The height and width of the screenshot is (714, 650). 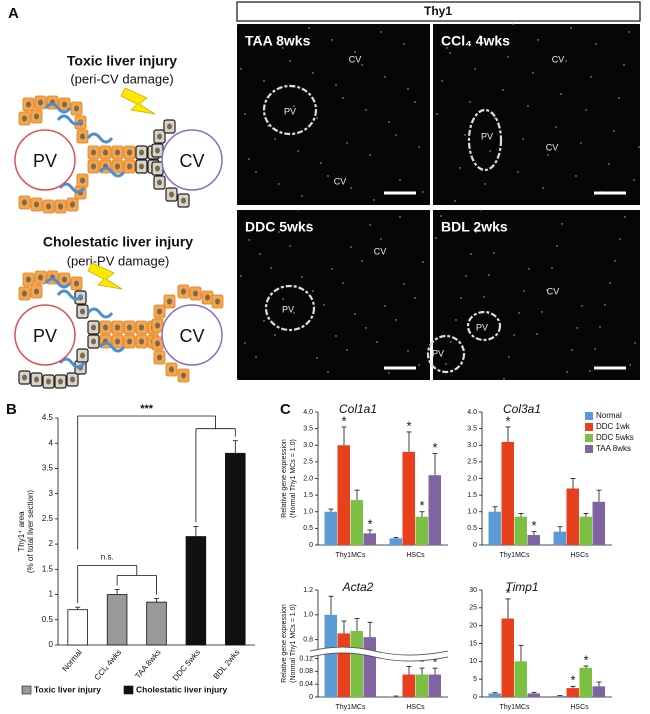 What do you see at coordinates (11, 409) in the screenshot?
I see `panel-label: B` at bounding box center [11, 409].